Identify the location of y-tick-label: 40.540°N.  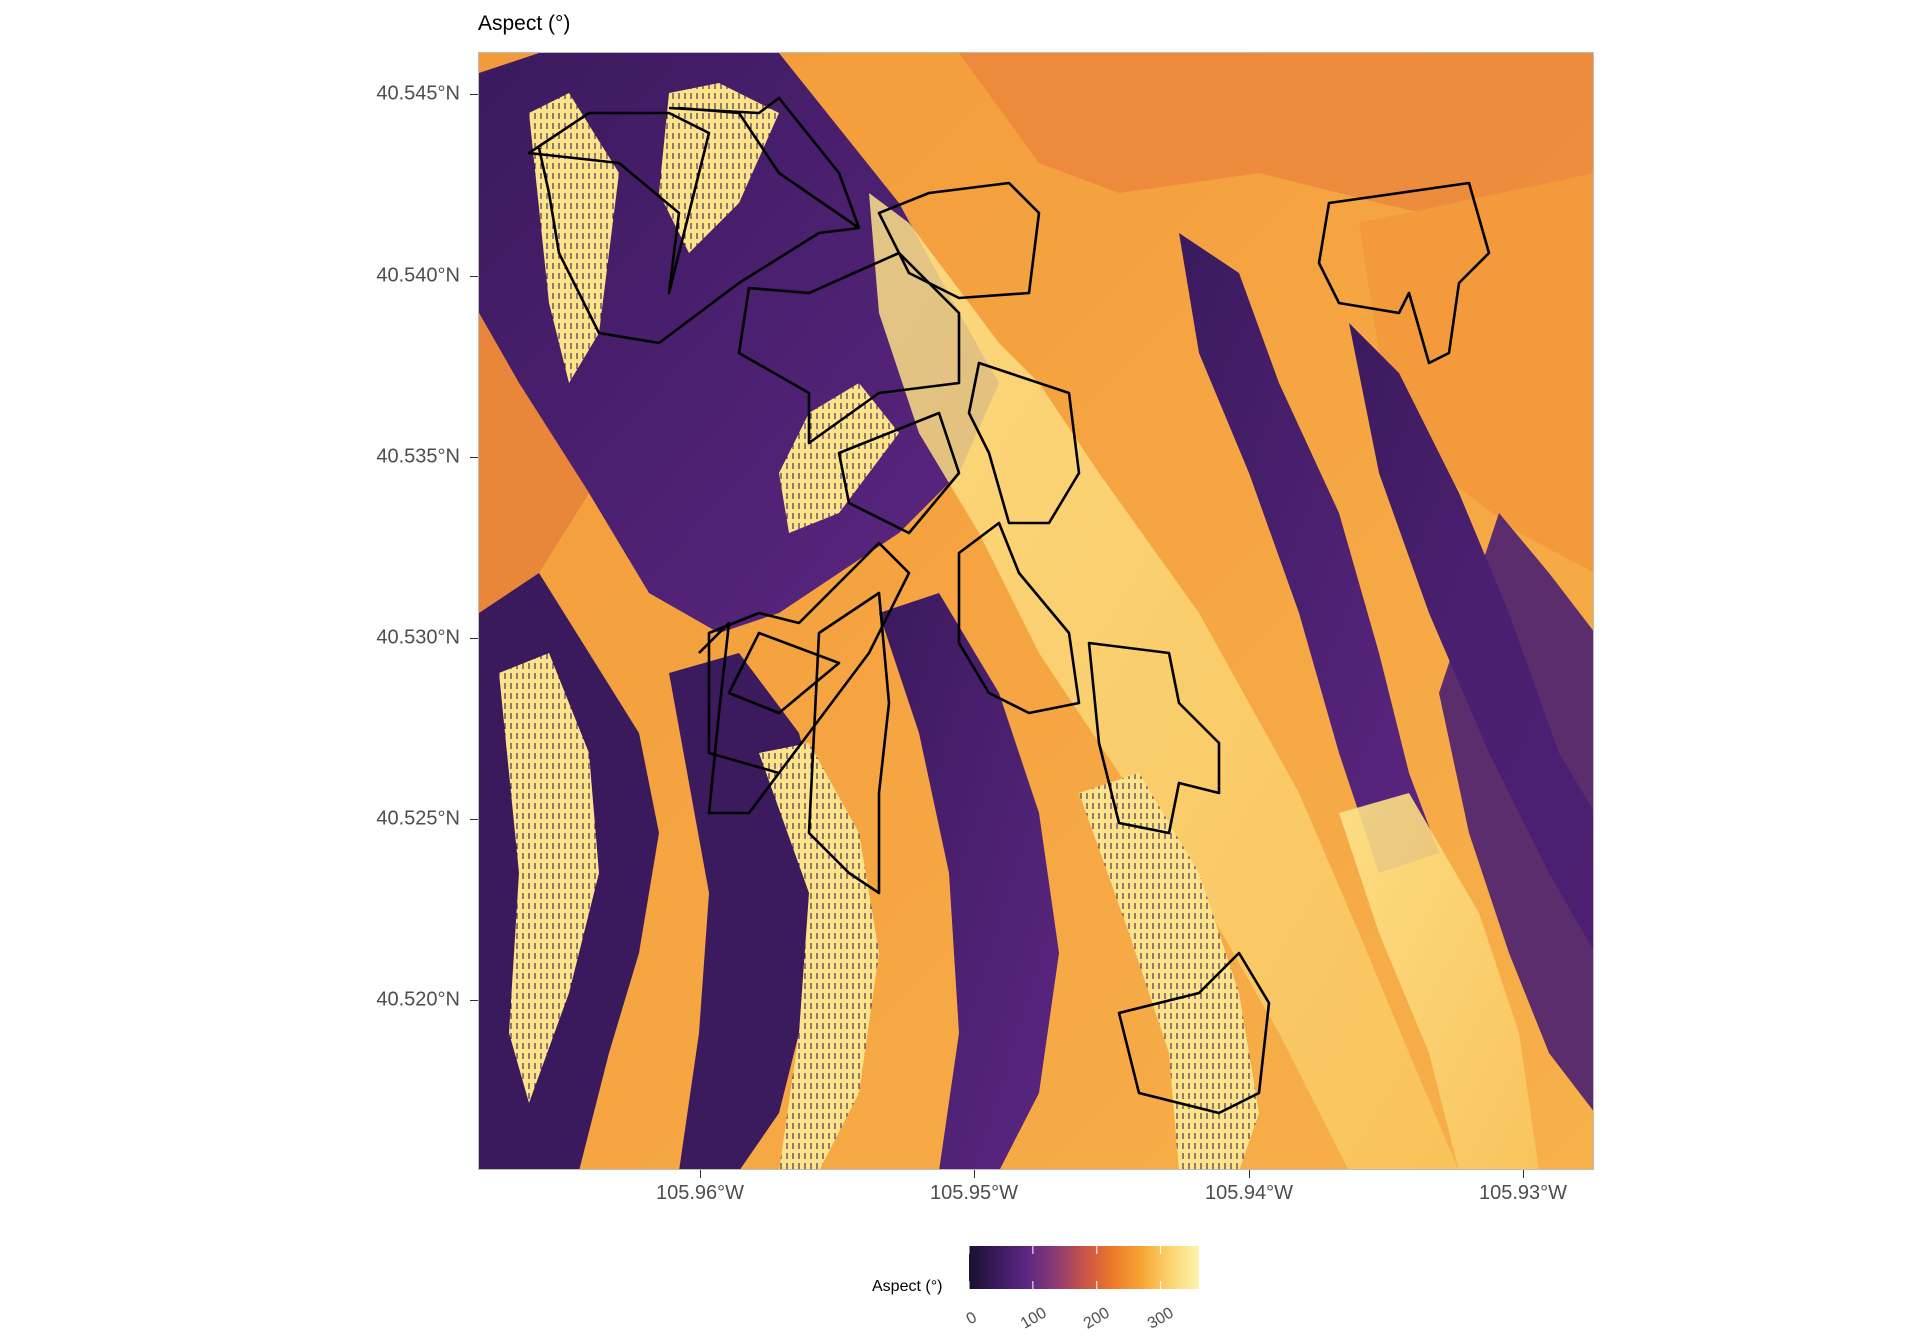
(418, 275).